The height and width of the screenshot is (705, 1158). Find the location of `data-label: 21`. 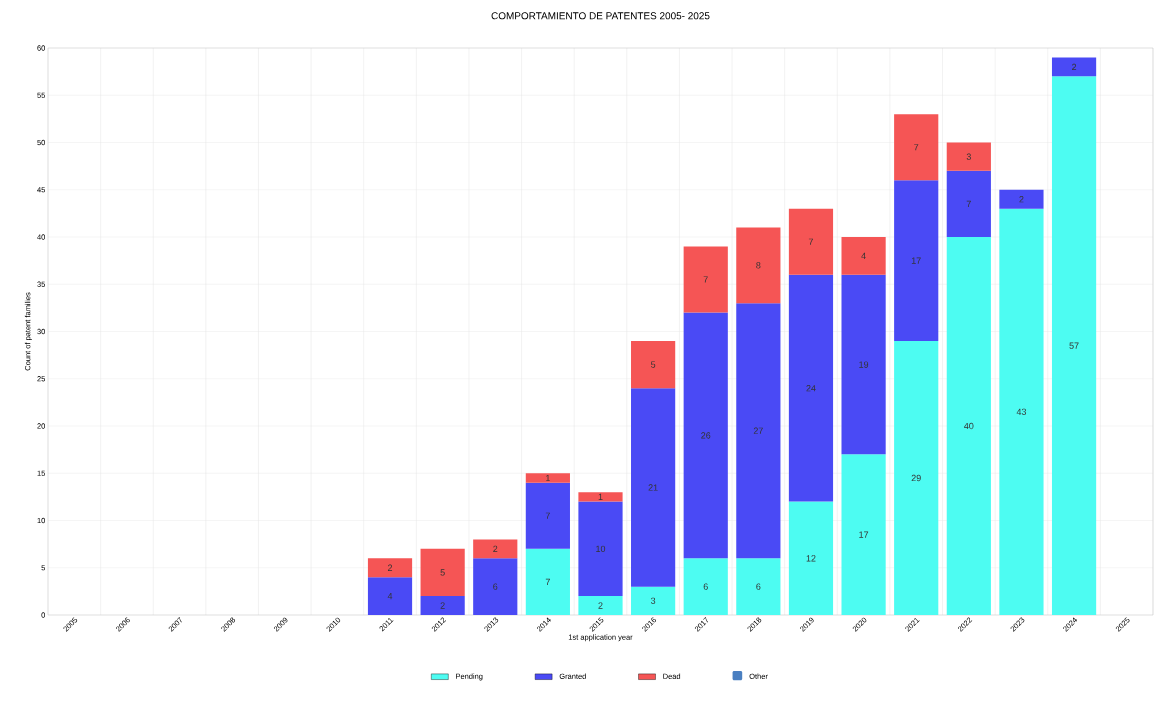

data-label: 21 is located at coordinates (653, 487).